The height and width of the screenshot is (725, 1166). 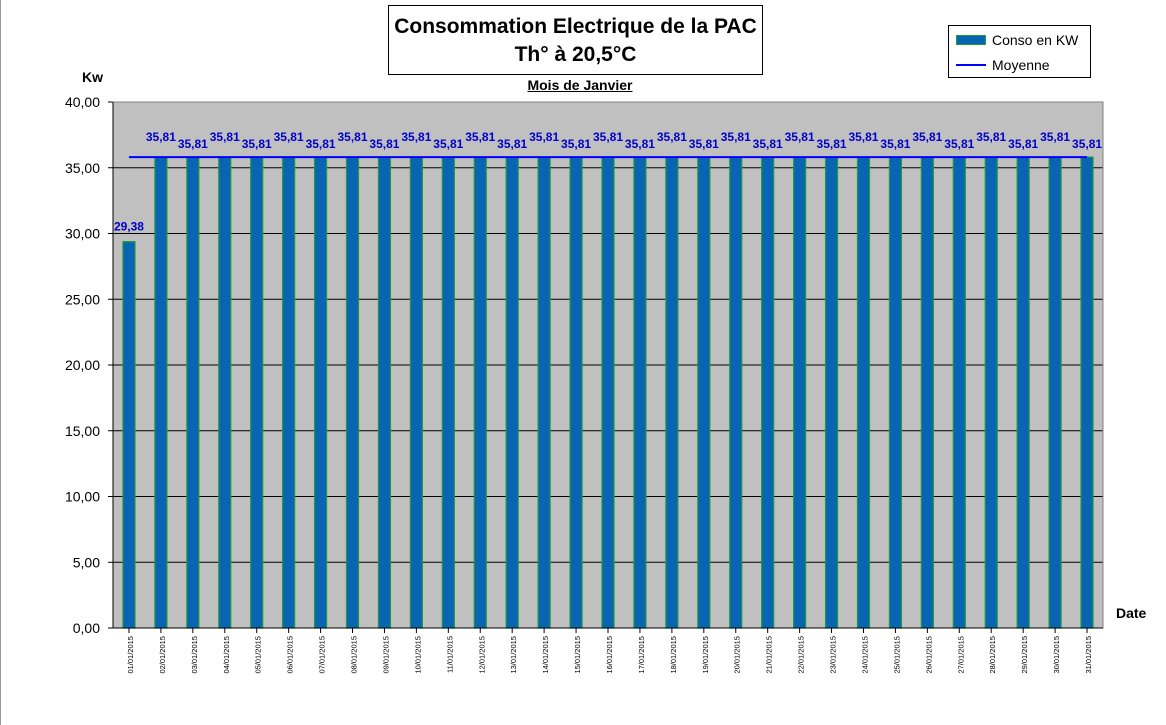 What do you see at coordinates (801, 655) in the screenshot?
I see `x-tick-label: 22/01/2015` at bounding box center [801, 655].